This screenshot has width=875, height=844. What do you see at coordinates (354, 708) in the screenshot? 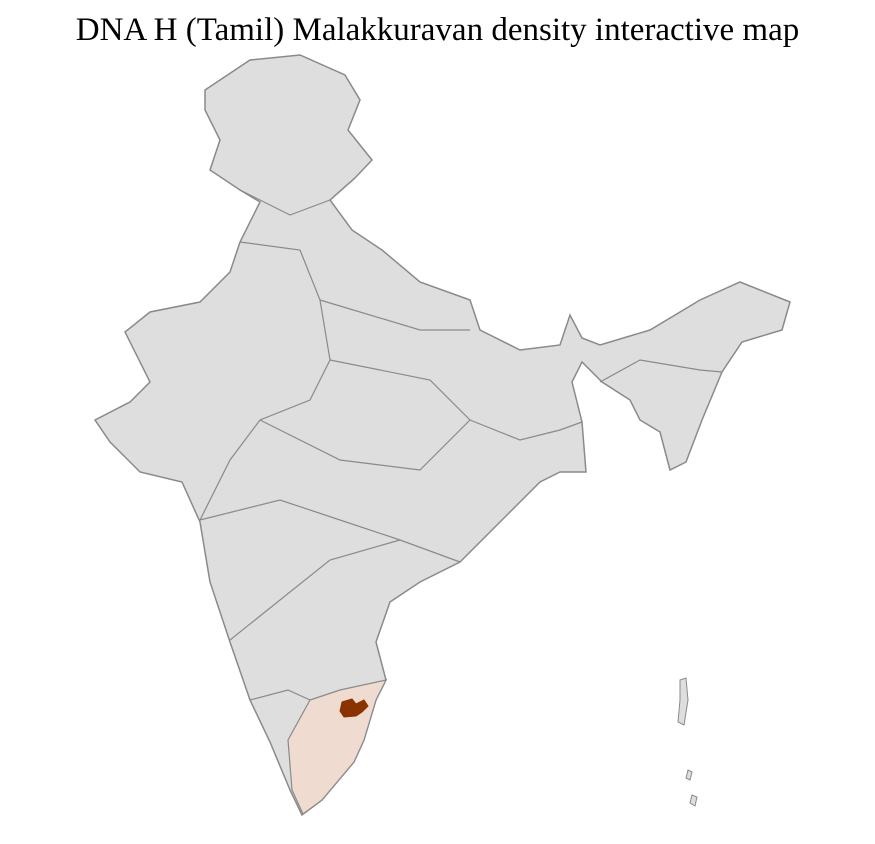
I see `malakkuravan-highlight-district` at bounding box center [354, 708].